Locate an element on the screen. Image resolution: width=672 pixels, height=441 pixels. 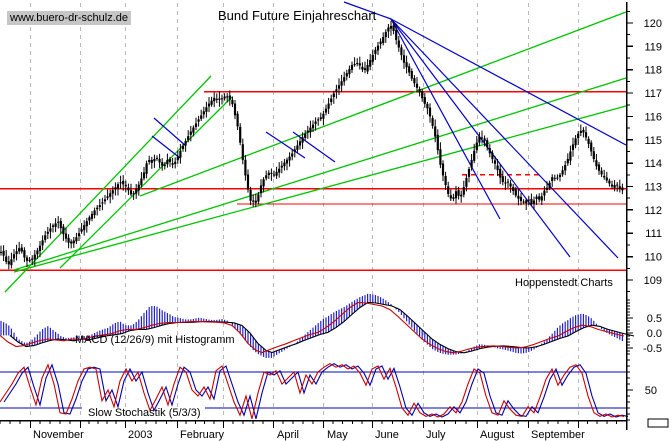
watermark: www.buero-dr-schulz.de is located at coordinates (69, 18).